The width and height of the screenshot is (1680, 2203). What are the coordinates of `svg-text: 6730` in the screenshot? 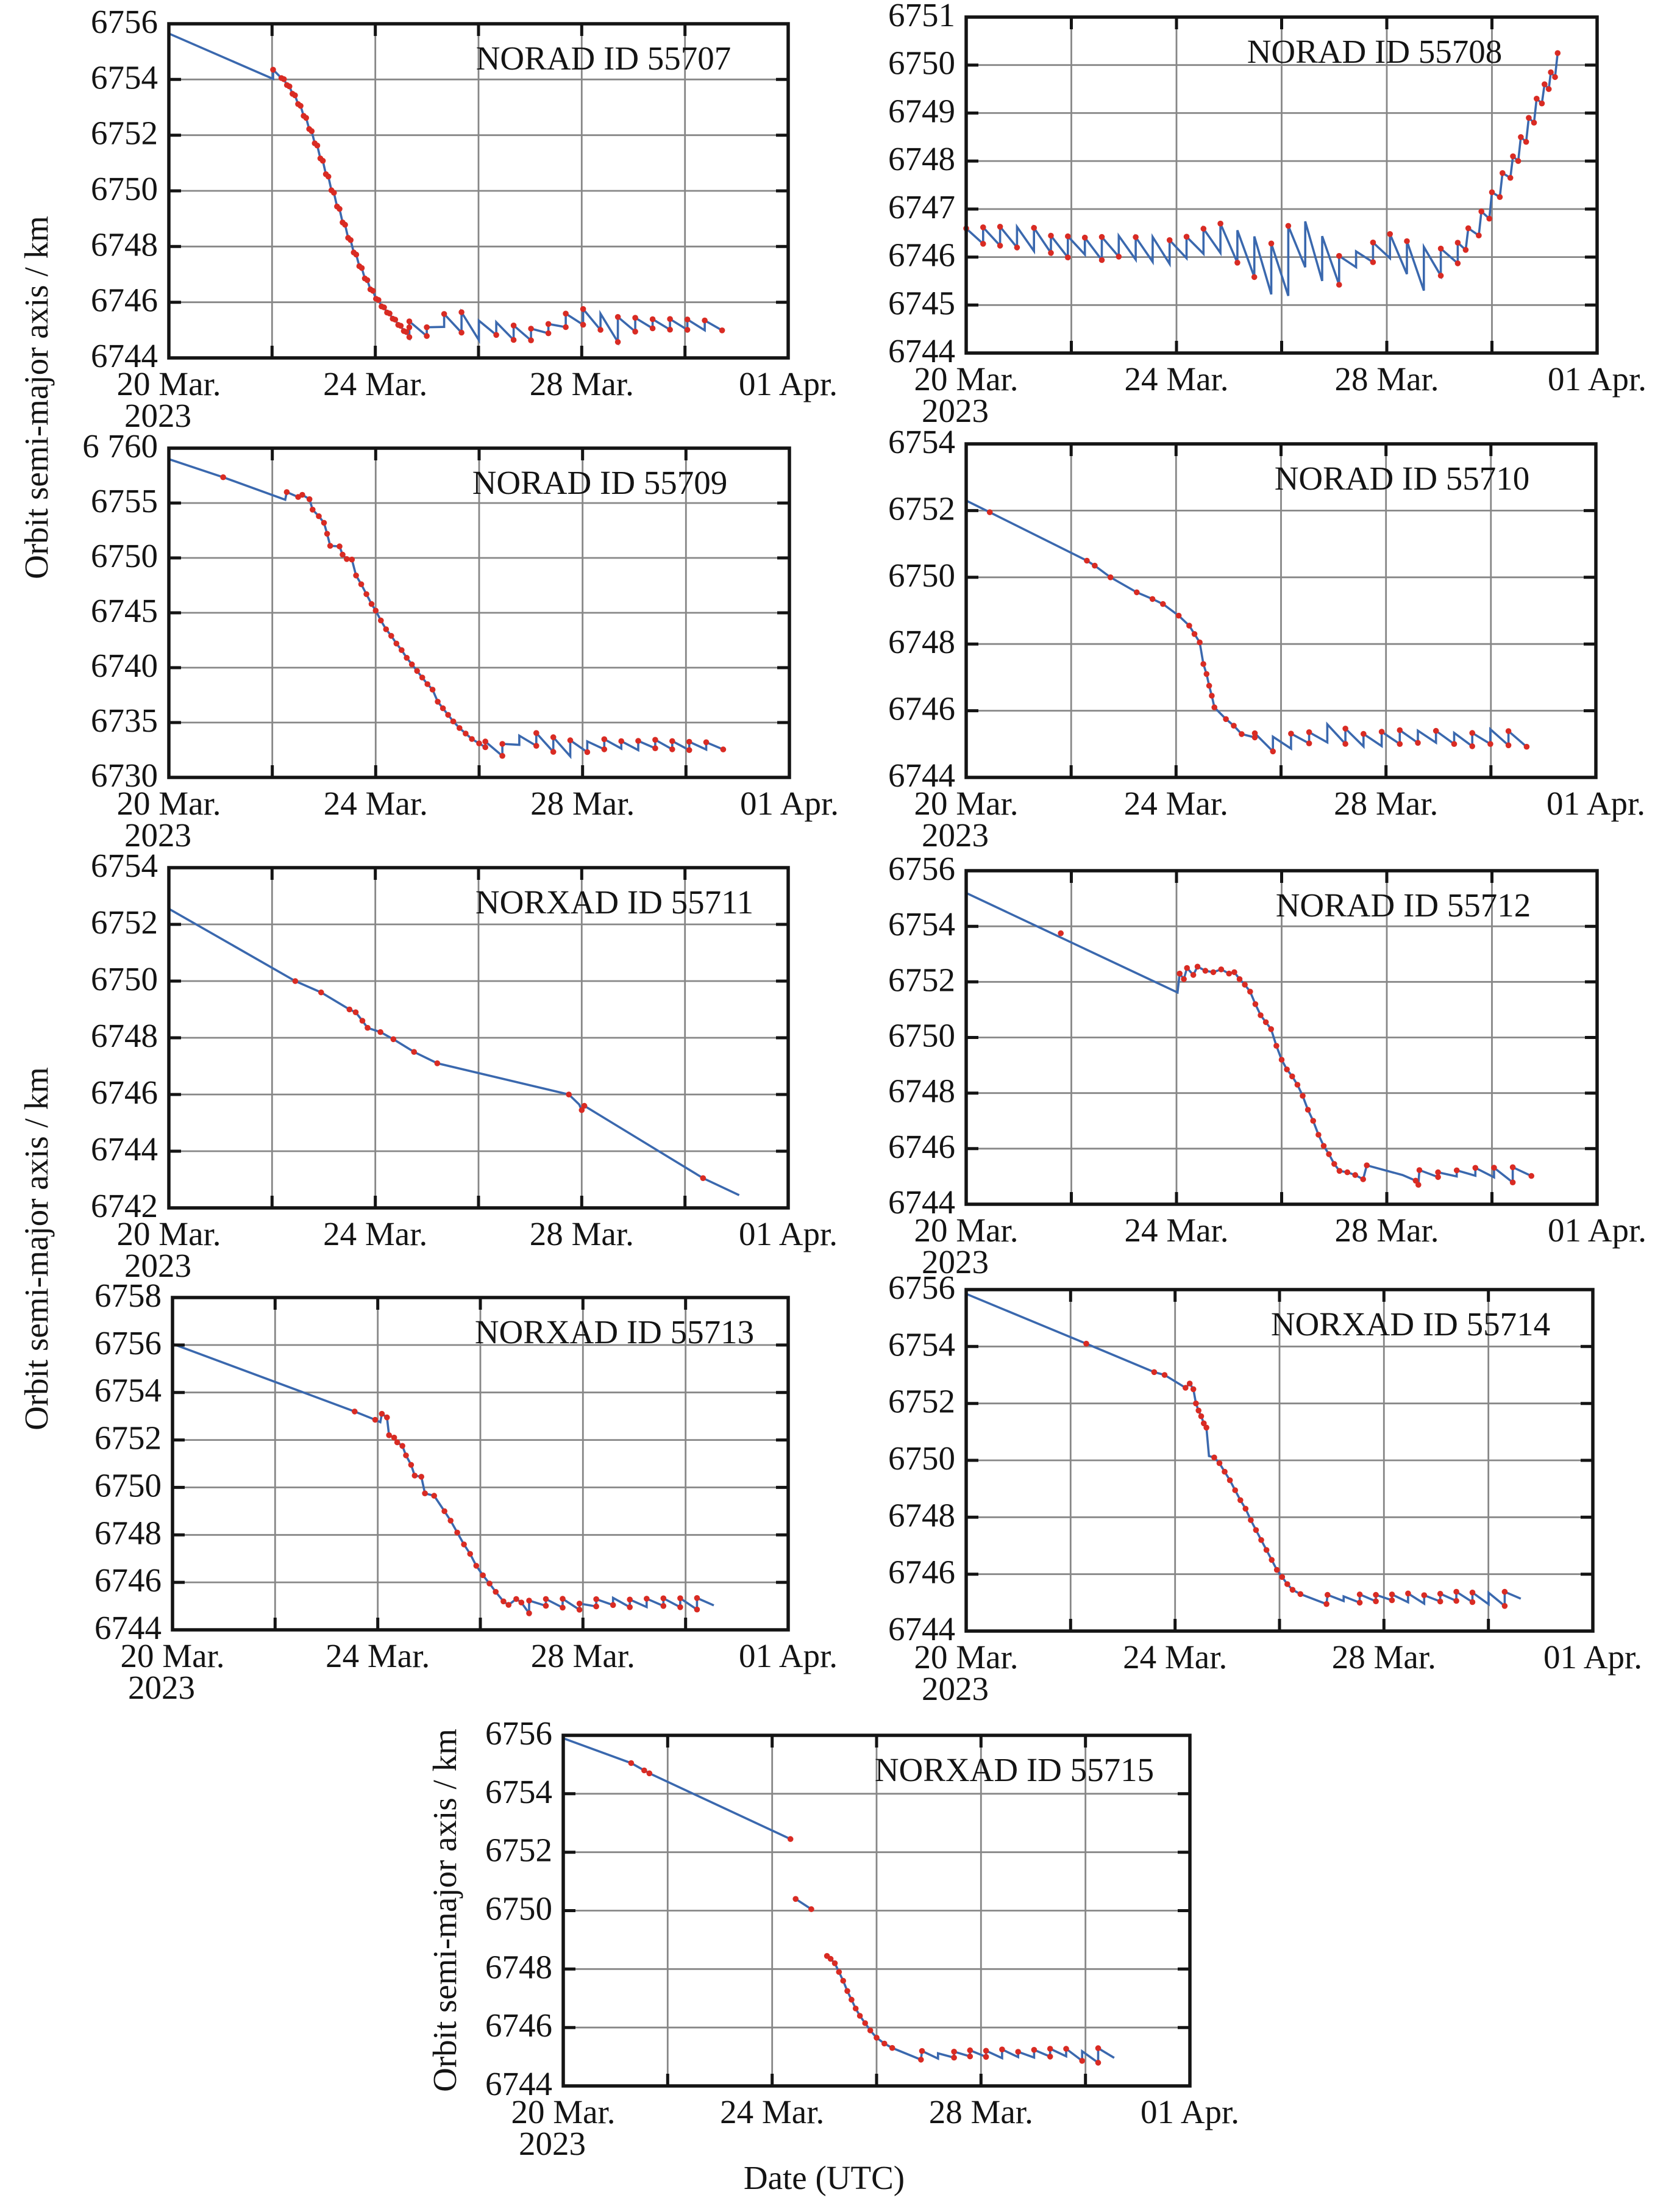 It's located at (124, 775).